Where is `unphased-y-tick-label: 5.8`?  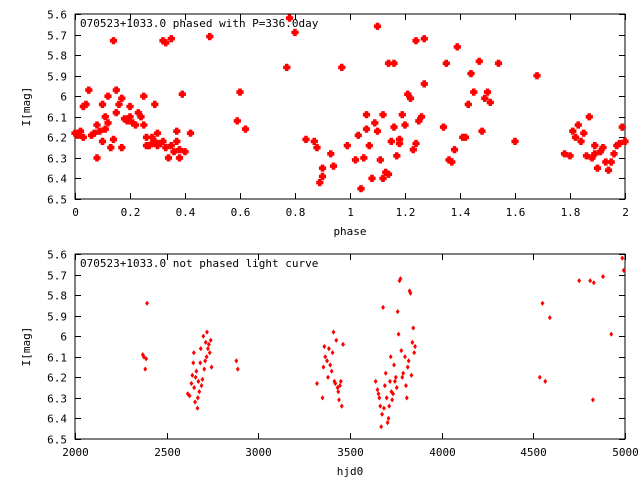
unphased-y-tick-label: 5.8 is located at coordinates (57, 296).